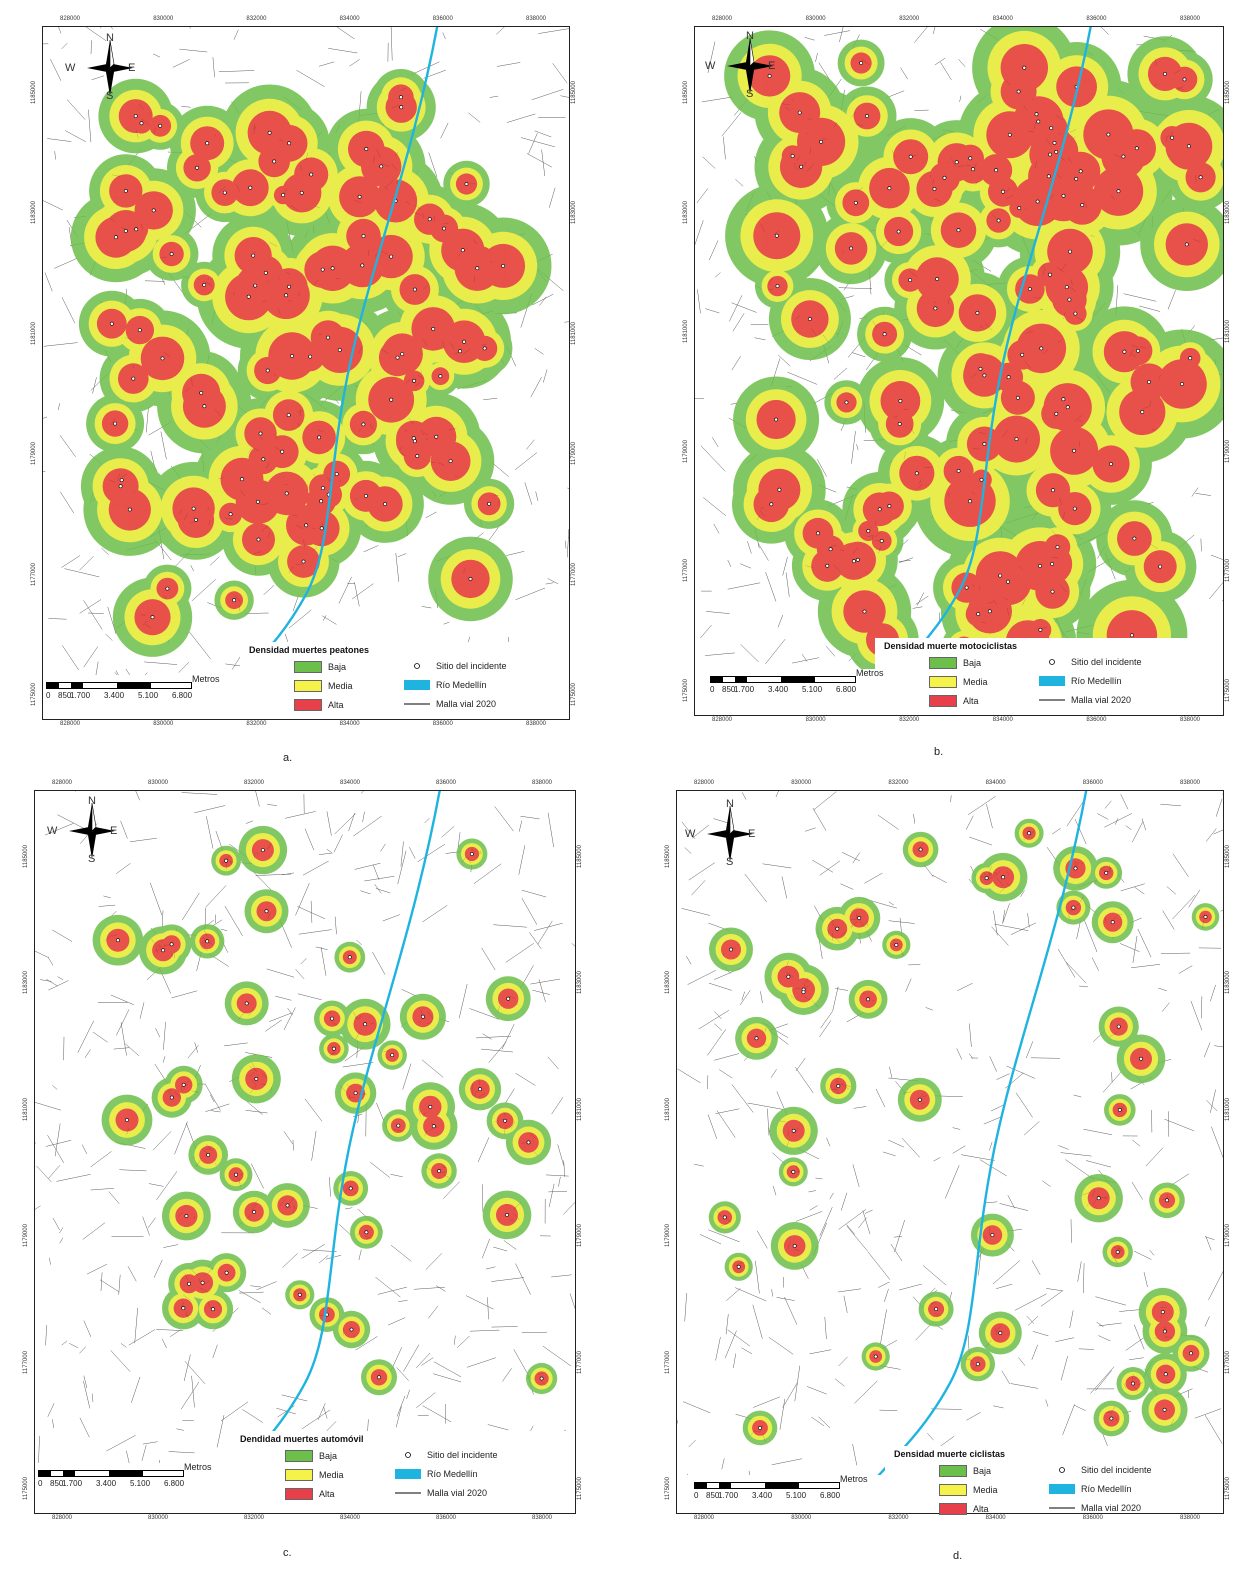 This screenshot has height=1572, width=1249. Describe the element at coordinates (536, 19) in the screenshot. I see `tick-label: 838000` at that location.